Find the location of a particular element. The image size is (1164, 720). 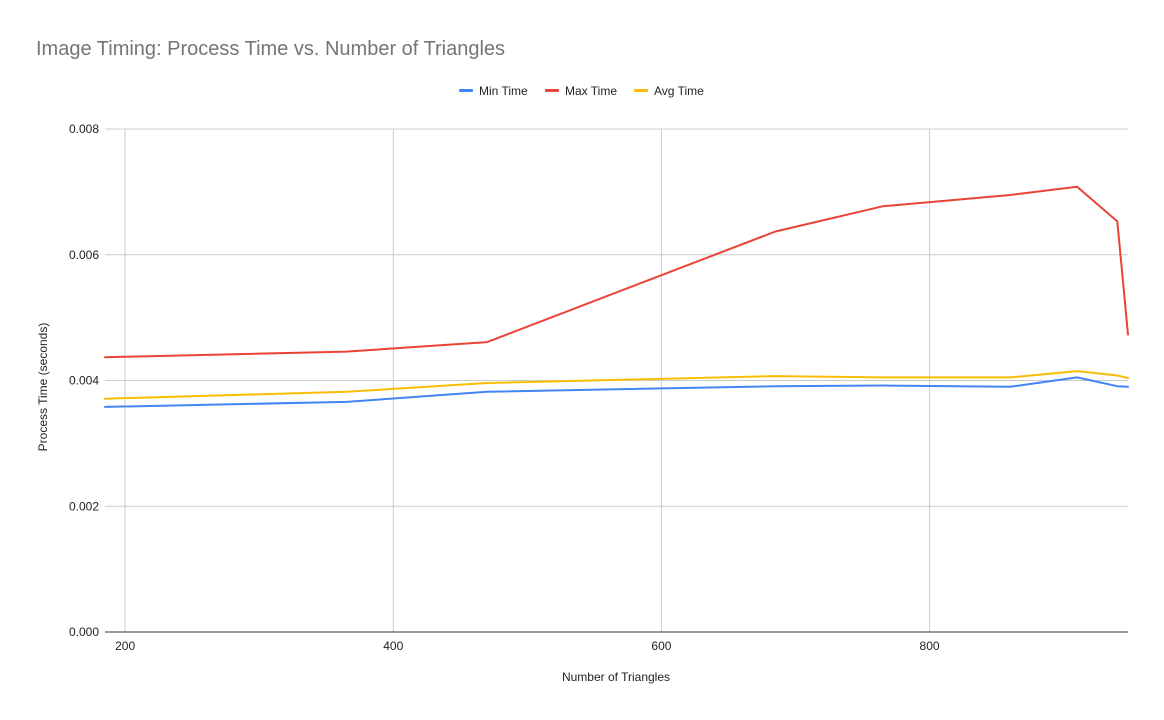

x-tick-label: 200 is located at coordinates (125, 646).